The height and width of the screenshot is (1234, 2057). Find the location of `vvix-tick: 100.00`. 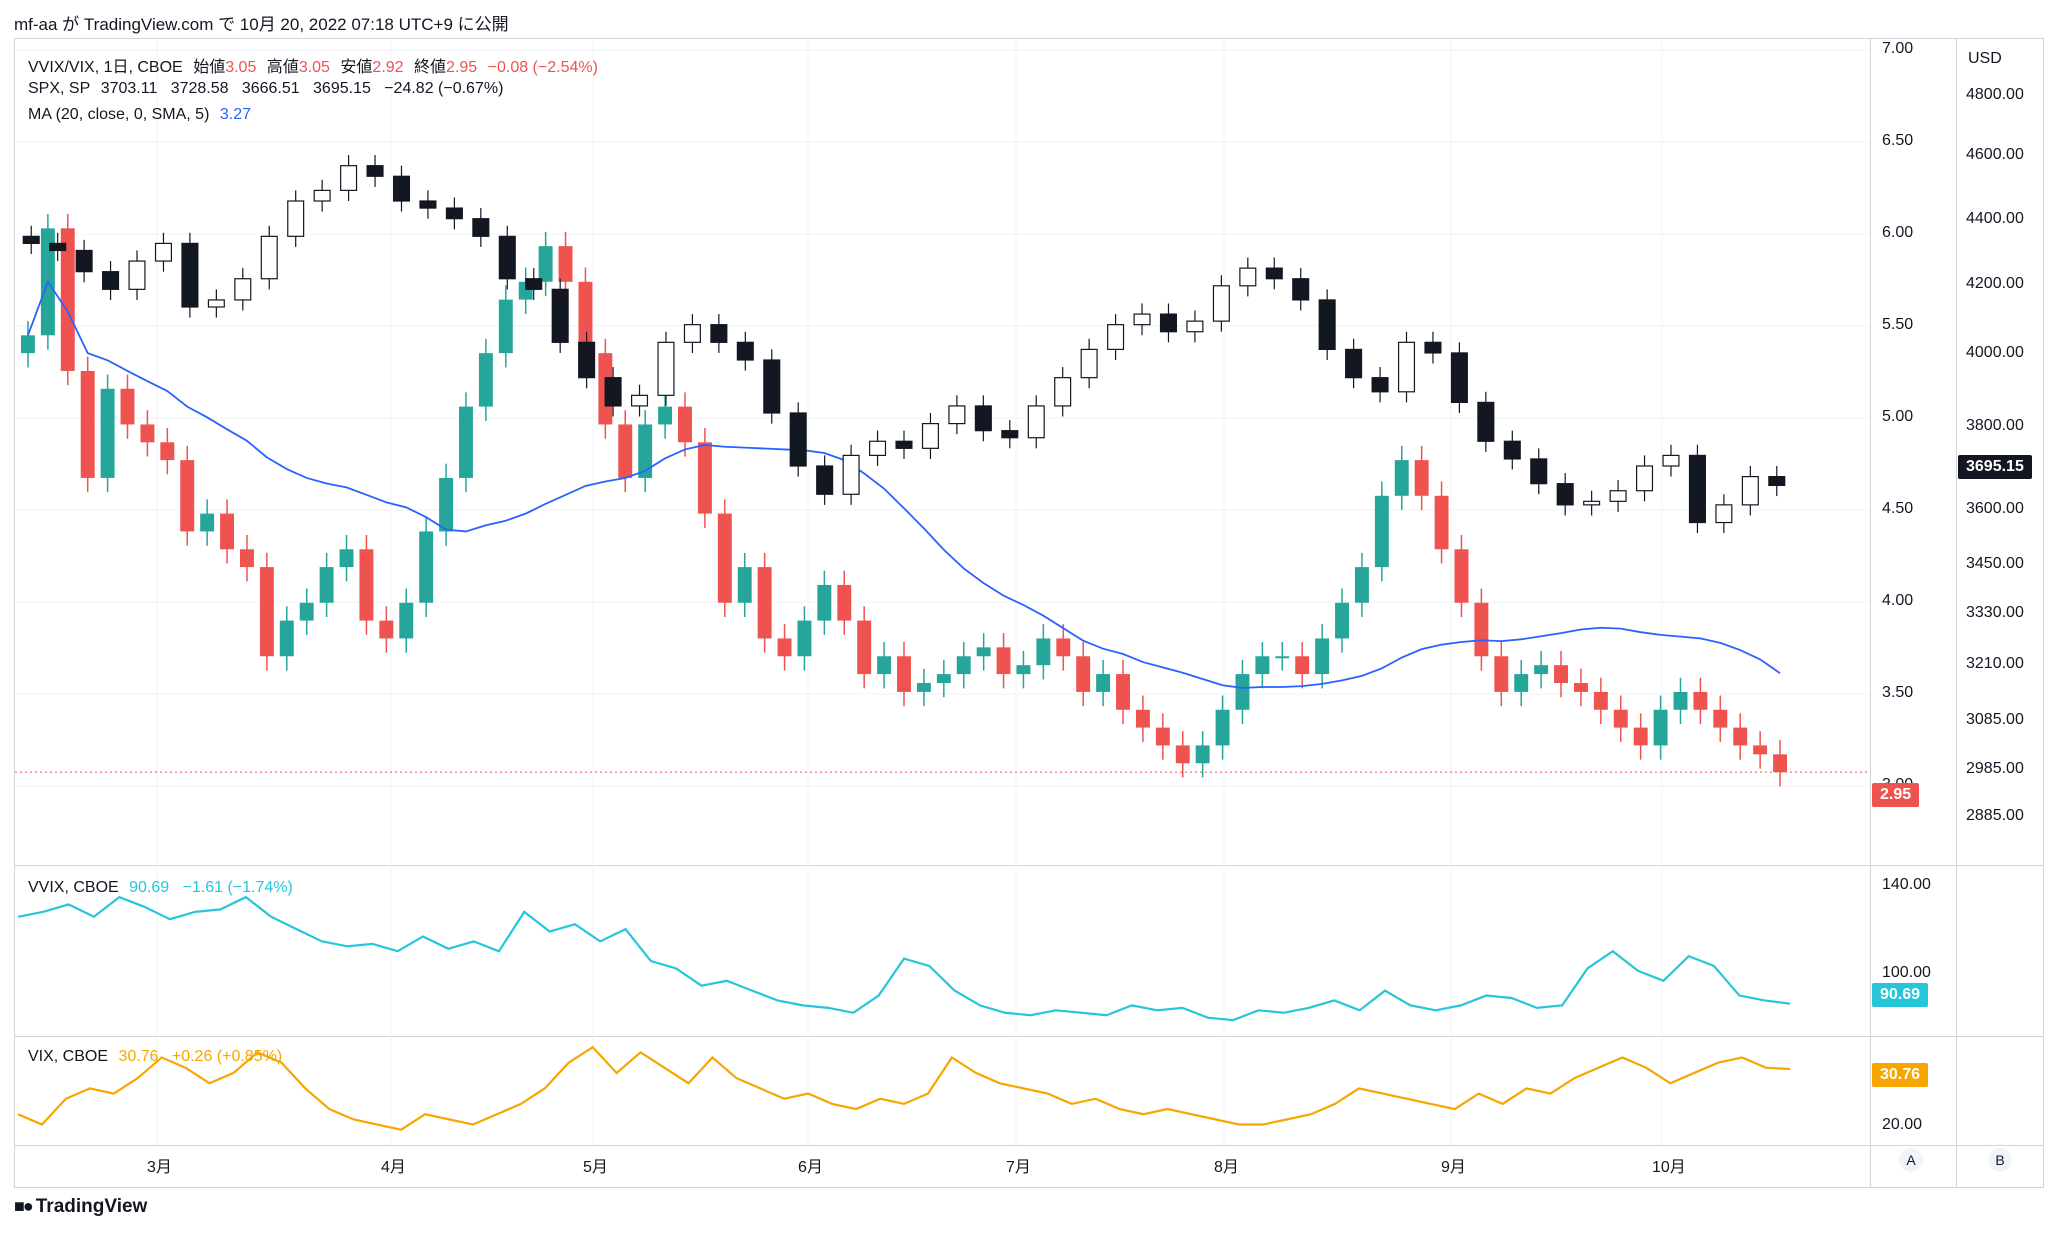

vvix-tick: 100.00 is located at coordinates (1906, 972).